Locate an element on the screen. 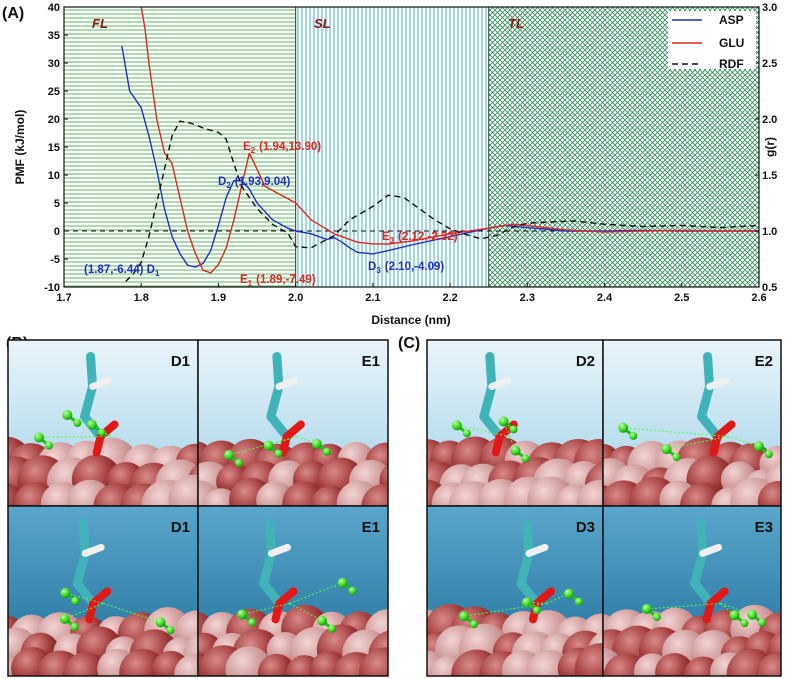  y2-tick-label: 1.0 is located at coordinates (769, 232).